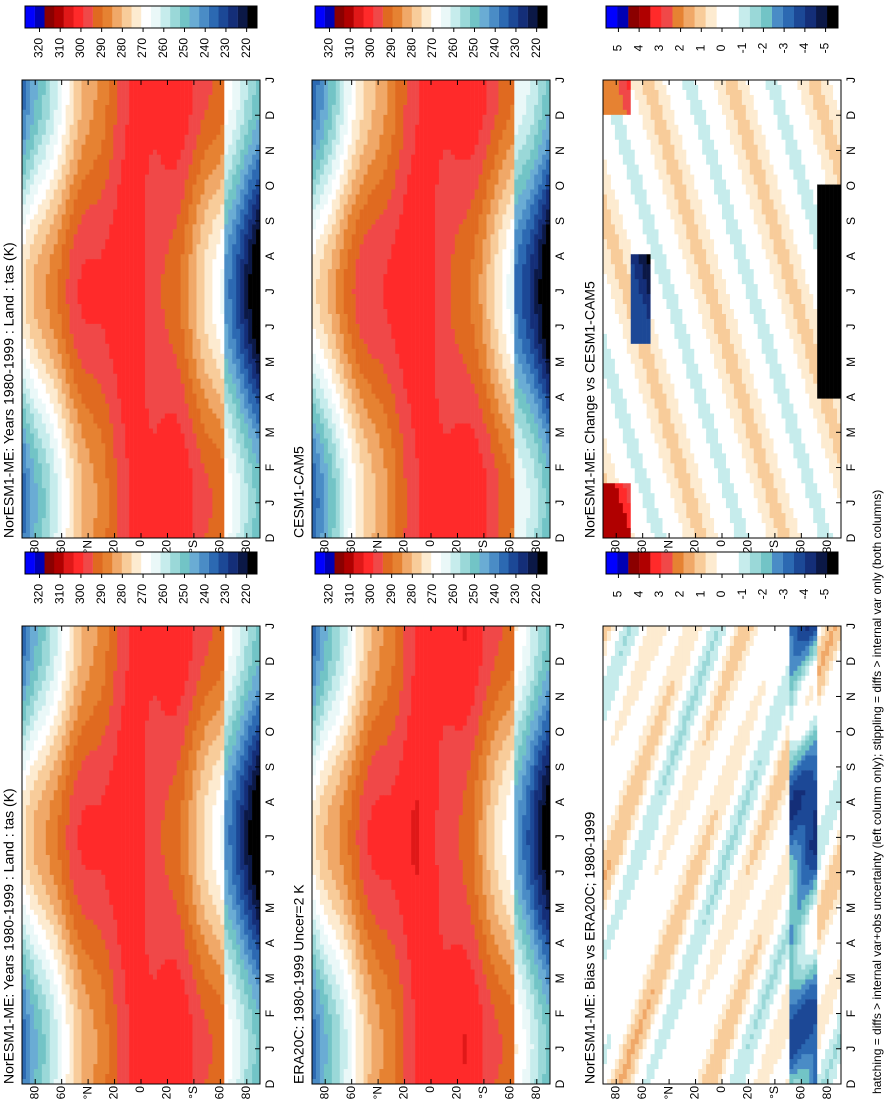 The height and width of the screenshot is (1102, 891). What do you see at coordinates (270, 802) in the screenshot?
I see `x-tick-label: A` at bounding box center [270, 802].